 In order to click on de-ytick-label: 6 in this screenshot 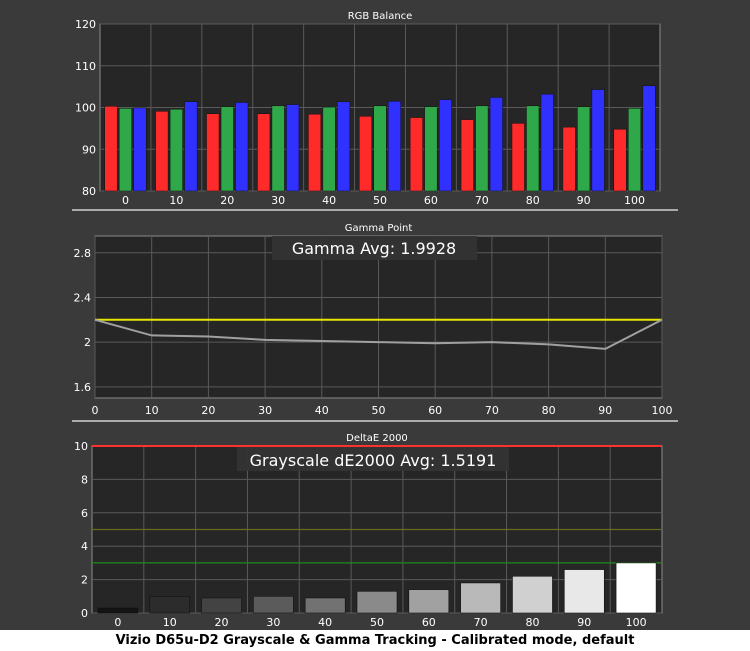, I will do `click(84, 513)`.